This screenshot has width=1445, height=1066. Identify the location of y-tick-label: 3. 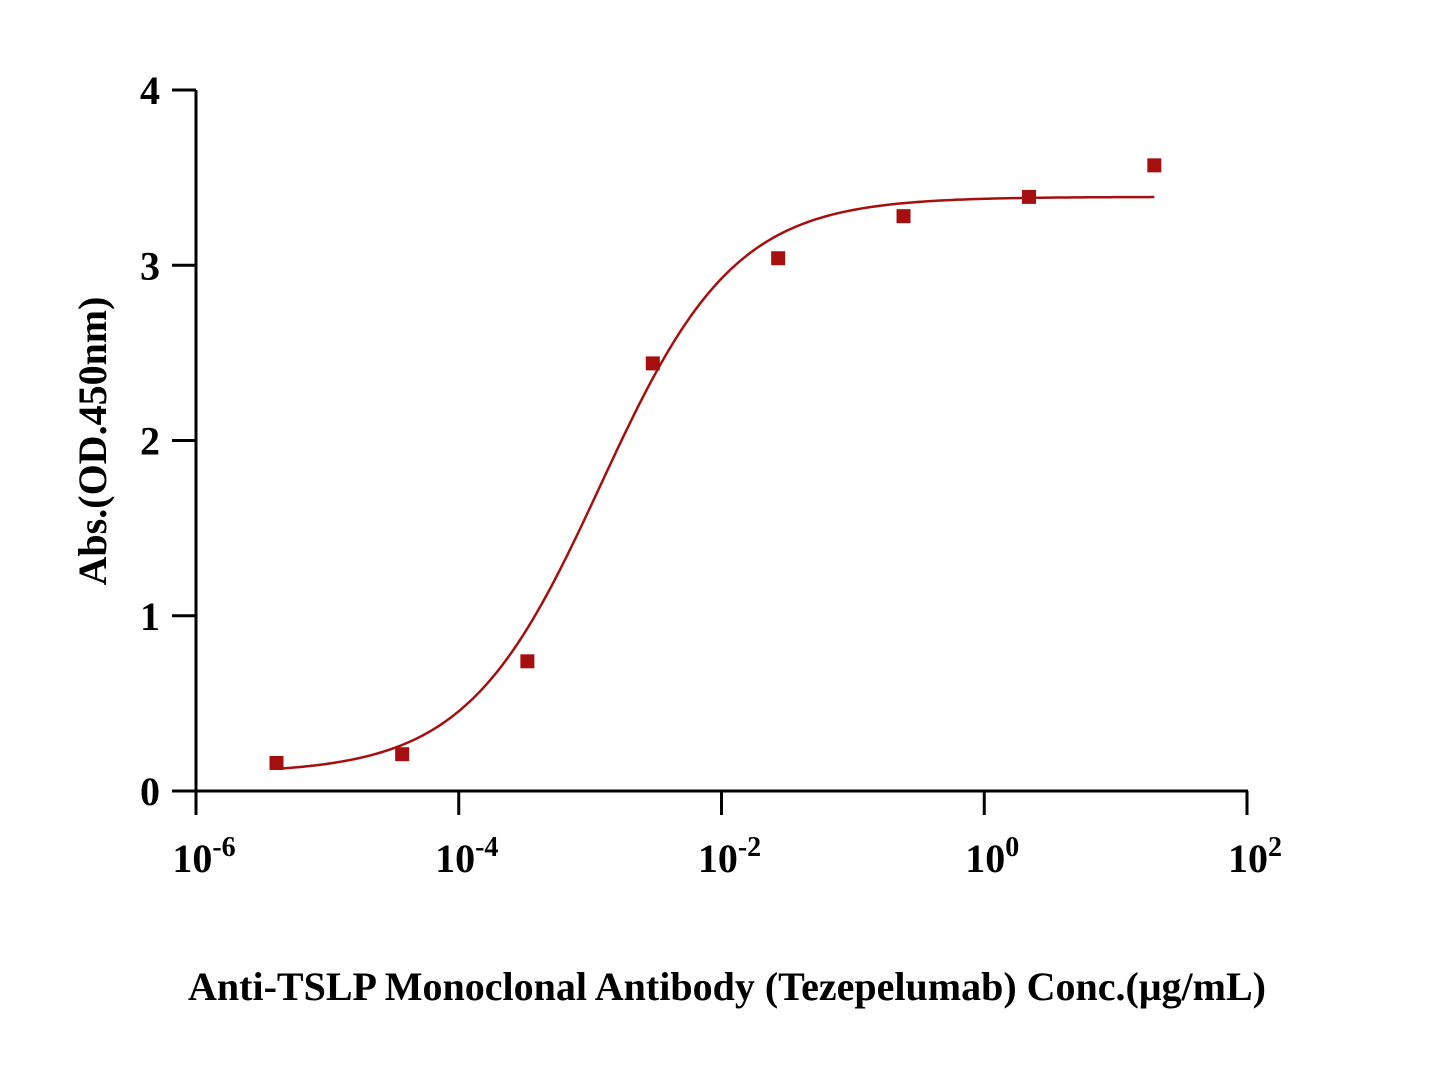
(150, 265).